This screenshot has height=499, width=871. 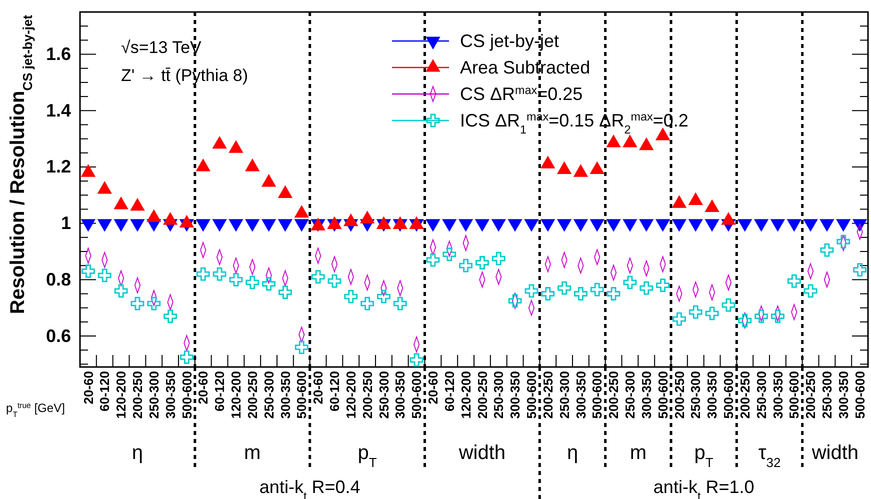 What do you see at coordinates (58, 279) in the screenshot?
I see `y-tick-label: 0.8` at bounding box center [58, 279].